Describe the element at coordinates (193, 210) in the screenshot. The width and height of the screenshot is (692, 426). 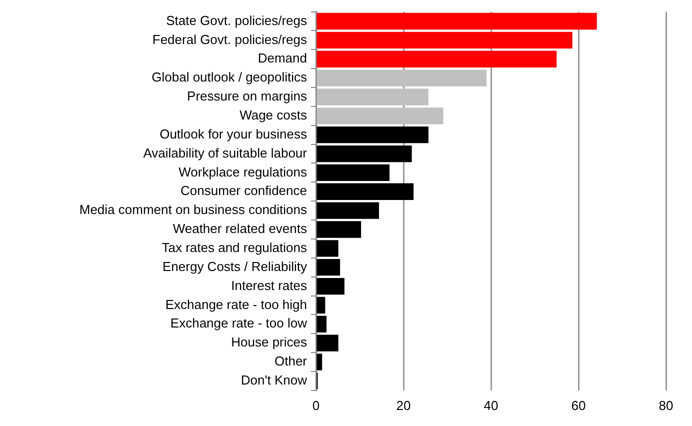
I see `y-tick-label: Media comment on business conditions` at that location.